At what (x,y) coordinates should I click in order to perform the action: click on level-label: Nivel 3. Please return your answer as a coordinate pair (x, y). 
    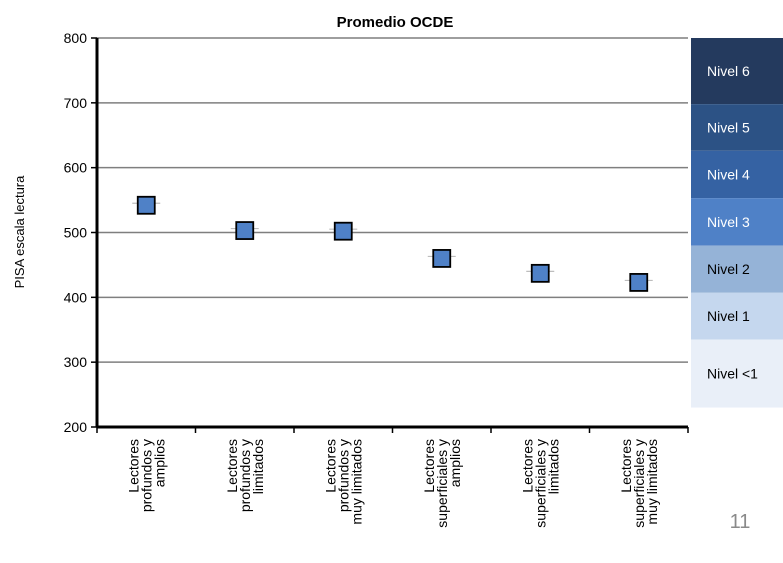
    Looking at the image, I should click on (728, 222).